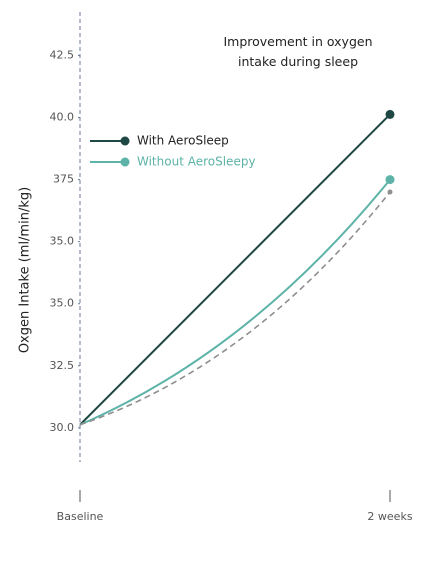 Image resolution: width=440 pixels, height=566 pixels. Describe the element at coordinates (196, 162) in the screenshot. I see `legend-label: Without AeroSleepy` at that location.